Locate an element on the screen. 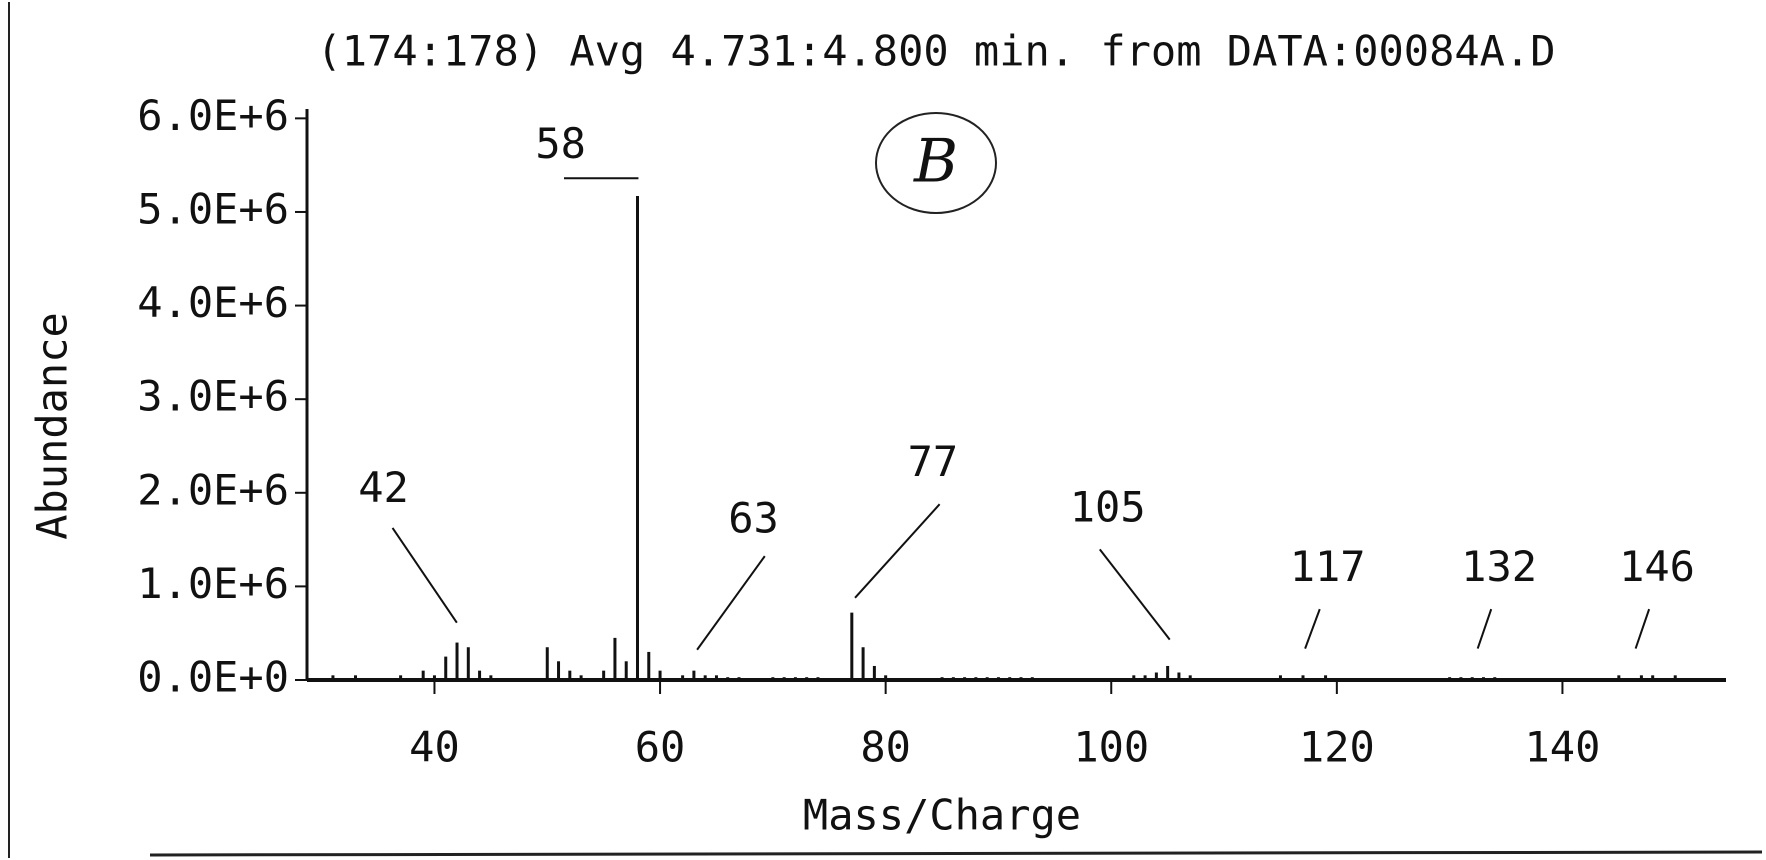  peak-label: 58 is located at coordinates (560, 143).